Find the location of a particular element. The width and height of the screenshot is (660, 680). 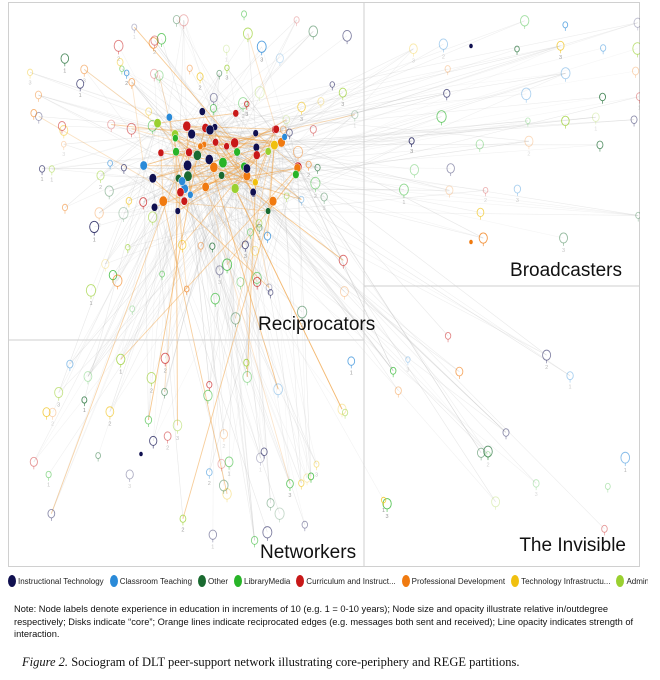

legend-item-classroom-teaching: Classroom Teaching is located at coordinates (151, 581).